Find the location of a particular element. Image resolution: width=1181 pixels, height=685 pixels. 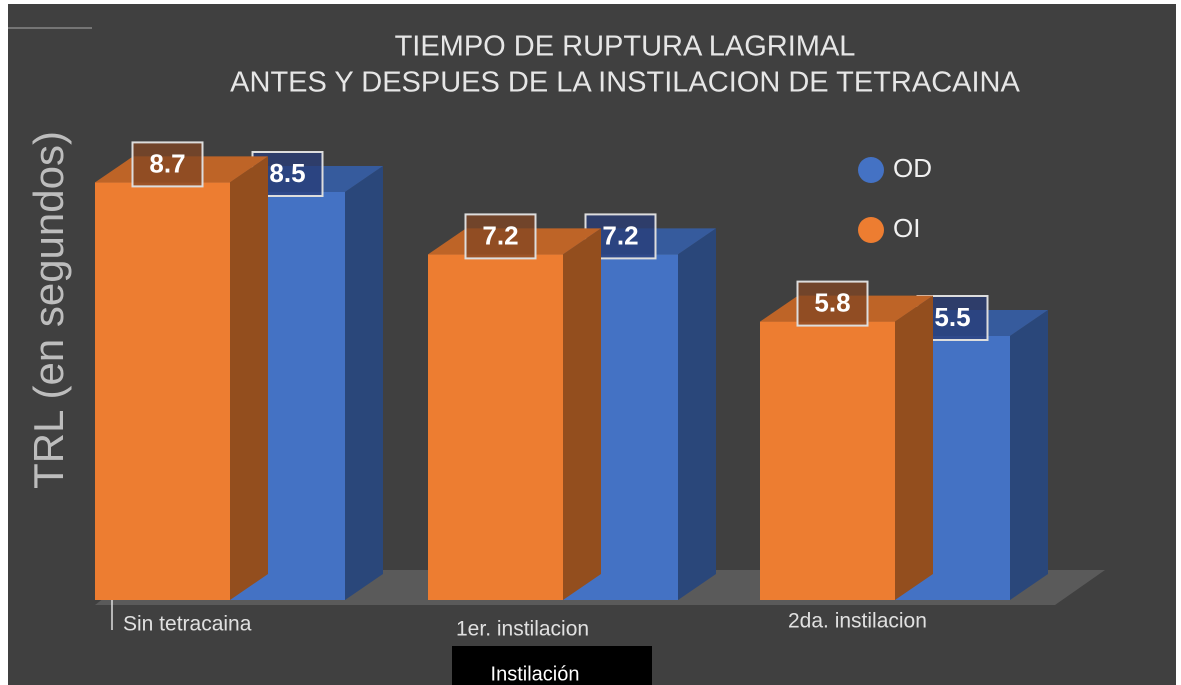

value-label: 5.8 is located at coordinates (832, 302).